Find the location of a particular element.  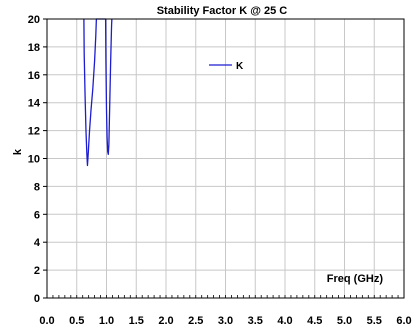

series-layer is located at coordinates (98, 92).